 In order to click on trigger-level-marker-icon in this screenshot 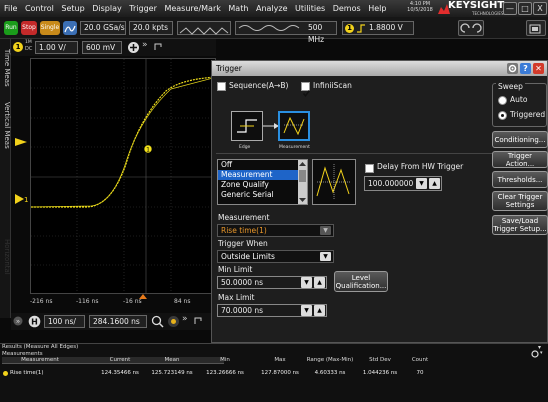, I will do `click(21, 142)`.